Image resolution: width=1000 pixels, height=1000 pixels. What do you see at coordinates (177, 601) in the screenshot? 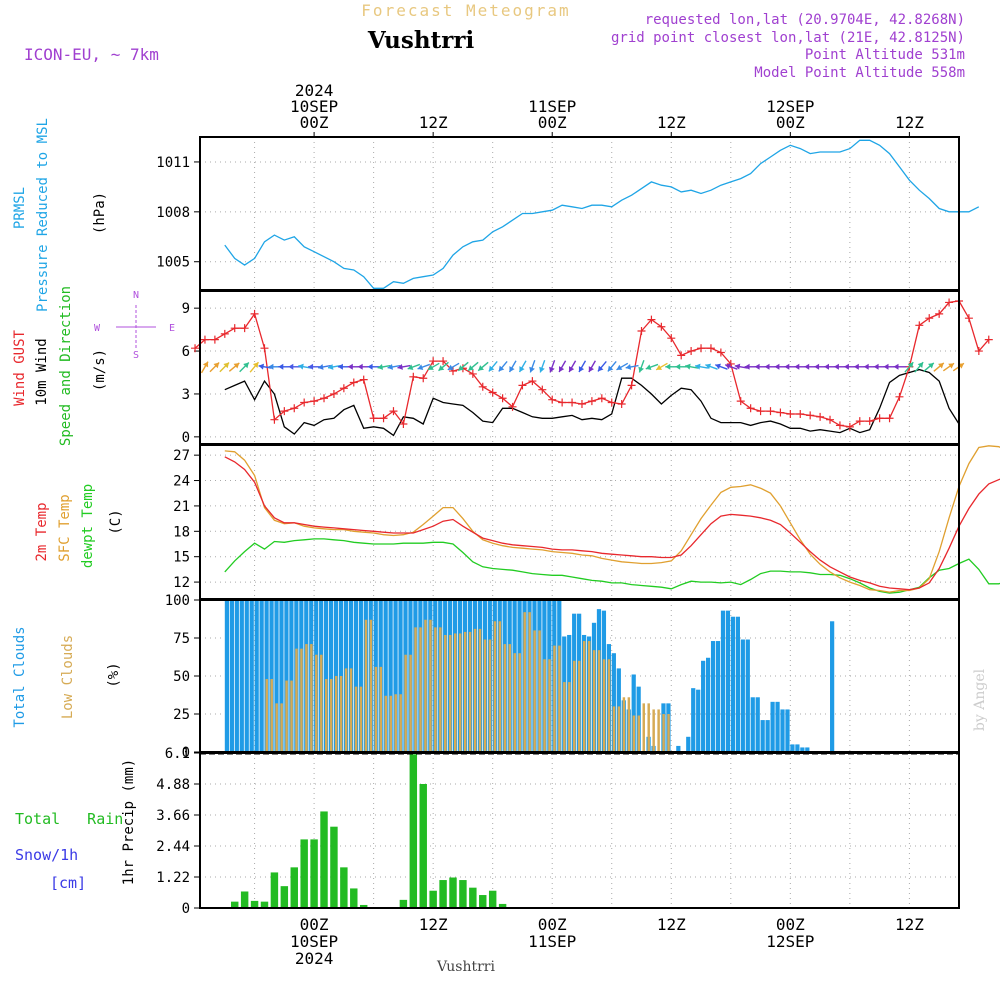
I see `y-tick-label: 100` at bounding box center [177, 601].